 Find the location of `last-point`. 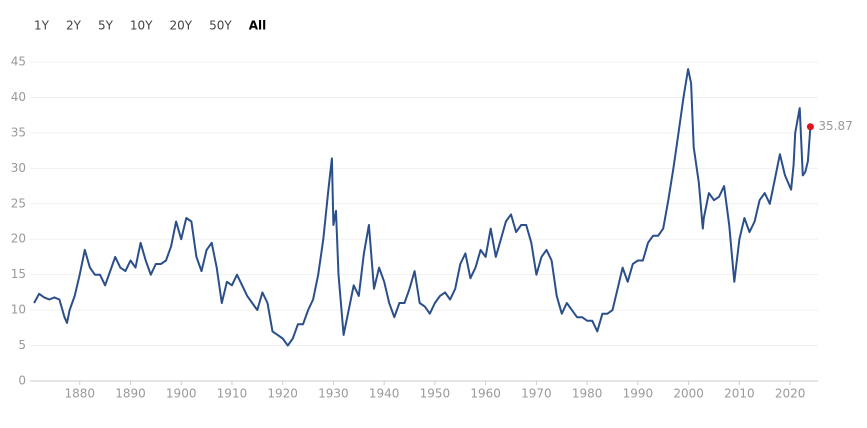

last-point is located at coordinates (810, 127).